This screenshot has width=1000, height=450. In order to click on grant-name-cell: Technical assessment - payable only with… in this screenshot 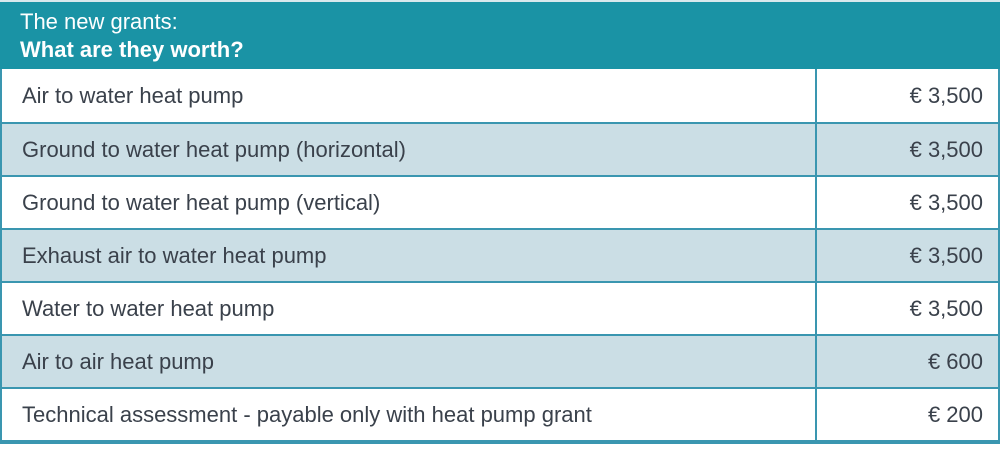, I will do `click(409, 414)`.